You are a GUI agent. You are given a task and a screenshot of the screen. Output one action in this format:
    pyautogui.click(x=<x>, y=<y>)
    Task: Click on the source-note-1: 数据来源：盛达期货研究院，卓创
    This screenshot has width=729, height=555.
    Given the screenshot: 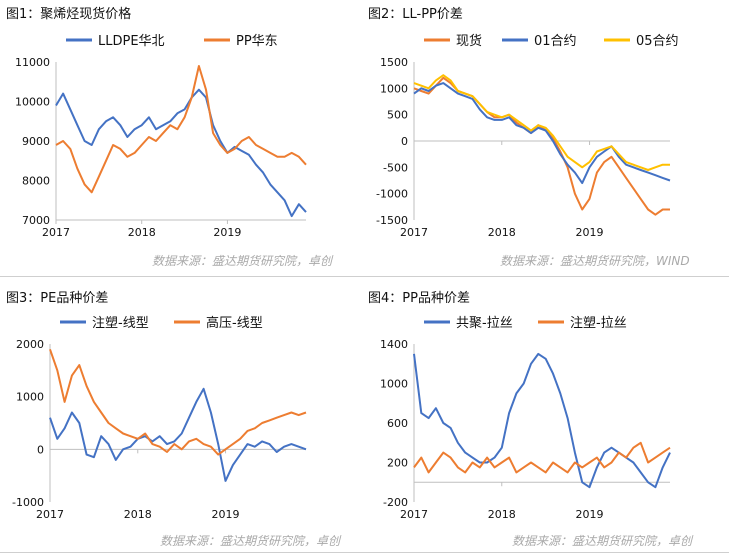 What is the action you would take?
    pyautogui.click(x=242, y=261)
    